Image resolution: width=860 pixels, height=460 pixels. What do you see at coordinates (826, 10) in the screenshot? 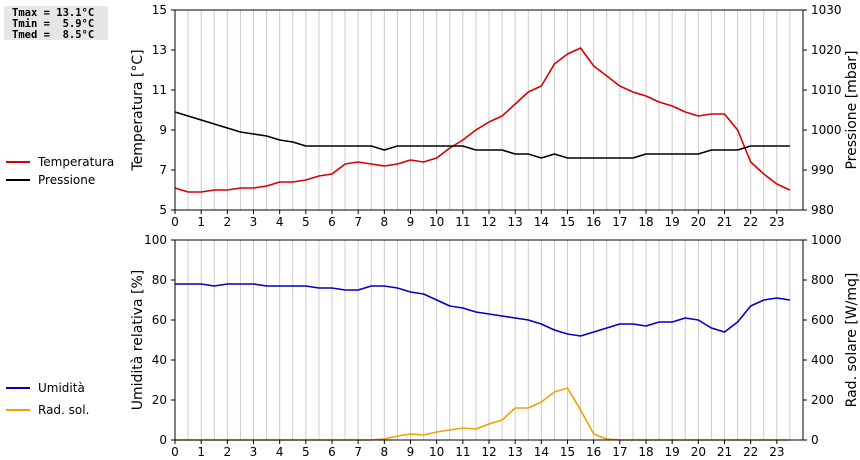
I see `right-y-tick-label: 1030` at bounding box center [826, 10].